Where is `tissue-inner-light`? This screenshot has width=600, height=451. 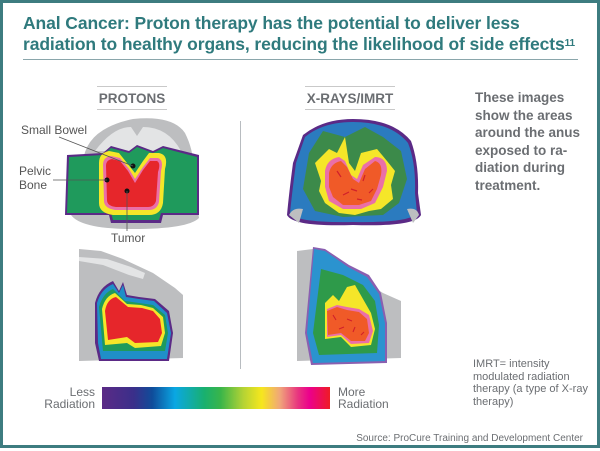
tissue-inner-light is located at coordinates (138, 139).